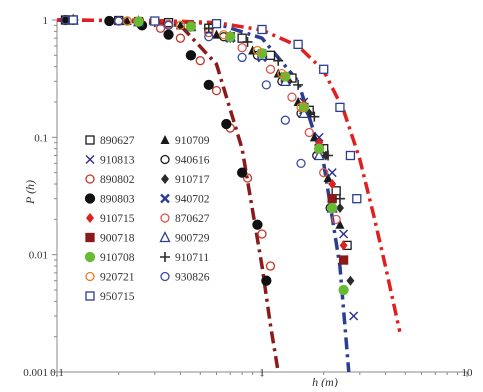 The image size is (483, 392). Describe the element at coordinates (192, 278) in the screenshot. I see `legend-label: 930826` at that location.